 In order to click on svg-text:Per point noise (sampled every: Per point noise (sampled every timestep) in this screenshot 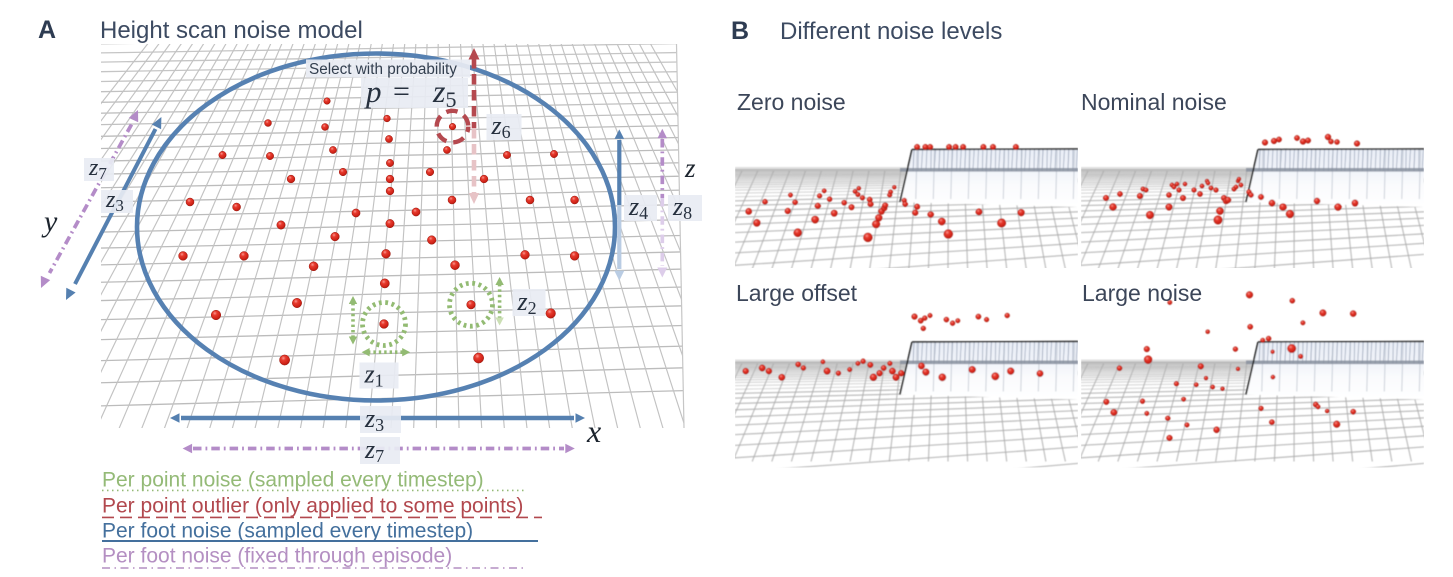, I will do `click(293, 480)`.